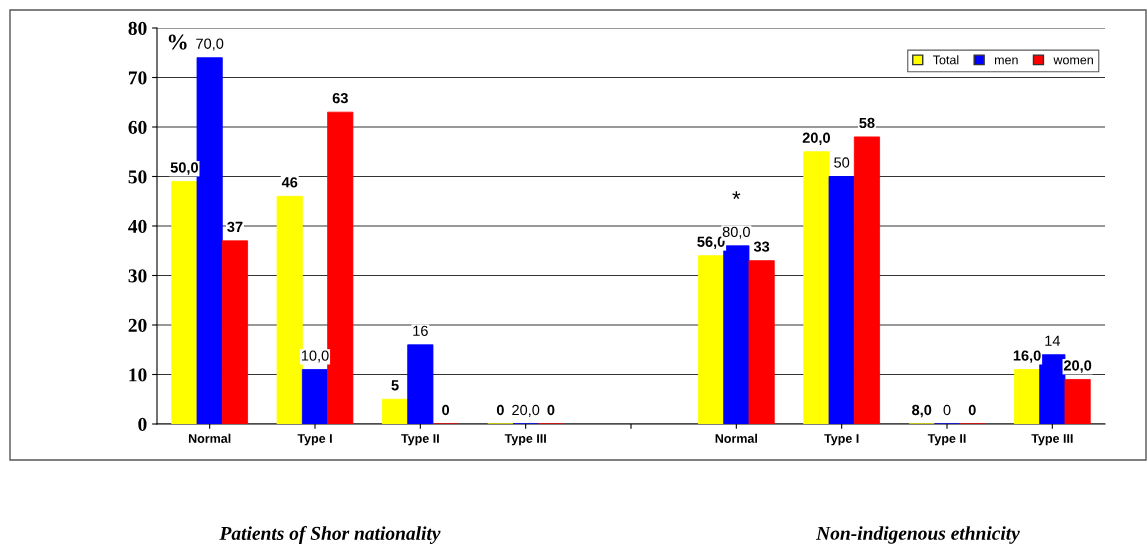  What do you see at coordinates (138, 375) in the screenshot?
I see `y-tick-label: 10` at bounding box center [138, 375].